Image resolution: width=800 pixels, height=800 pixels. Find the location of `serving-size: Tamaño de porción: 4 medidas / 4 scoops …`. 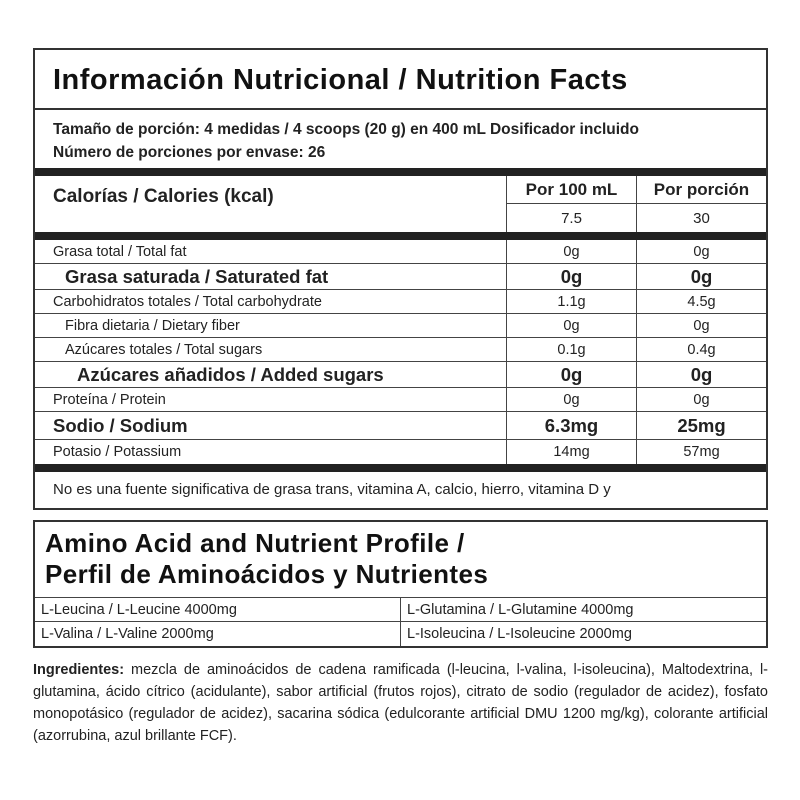

serving-size: Tamaño de porción: 4 medidas / 4 scoops … is located at coordinates (346, 129).